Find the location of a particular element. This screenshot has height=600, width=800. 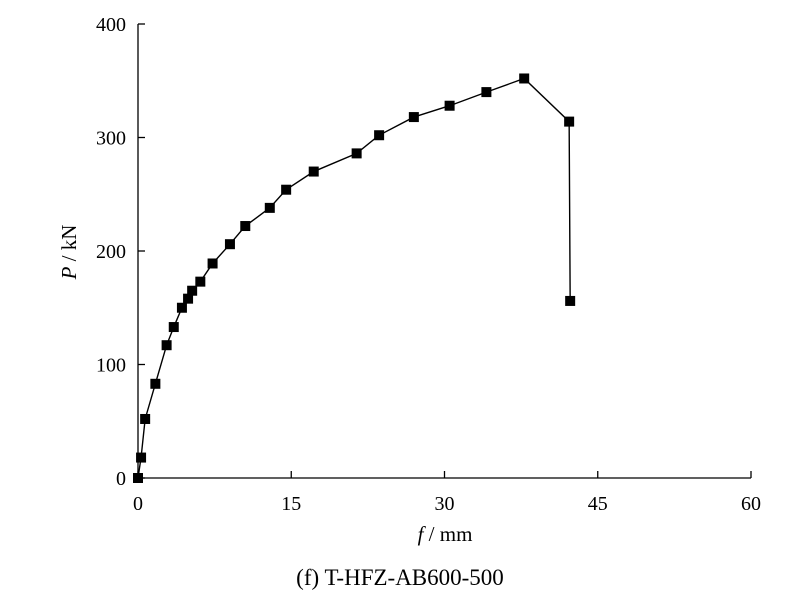

x-axis-unit: / mm is located at coordinates (447, 534).